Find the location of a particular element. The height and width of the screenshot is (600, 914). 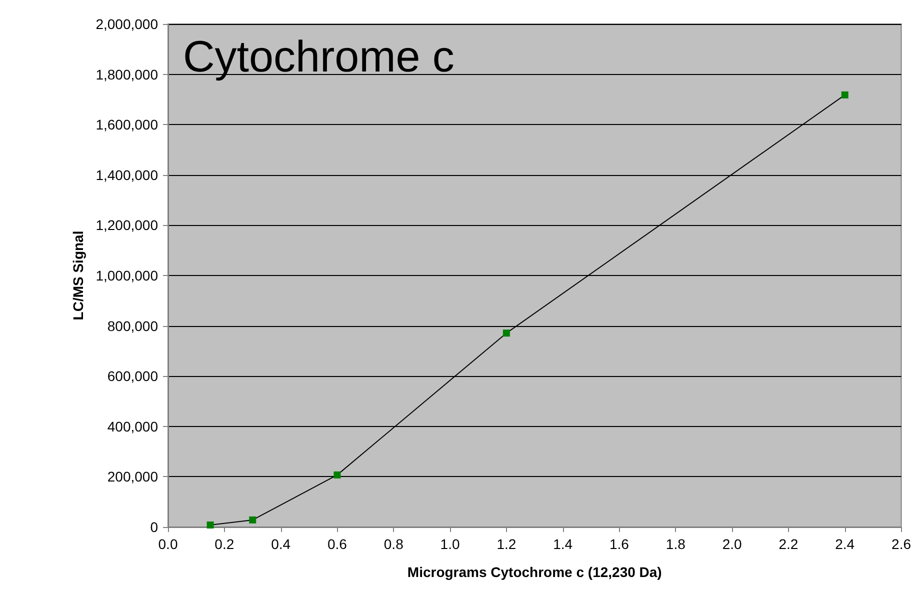

x-tick-label: 0.0 is located at coordinates (168, 544).